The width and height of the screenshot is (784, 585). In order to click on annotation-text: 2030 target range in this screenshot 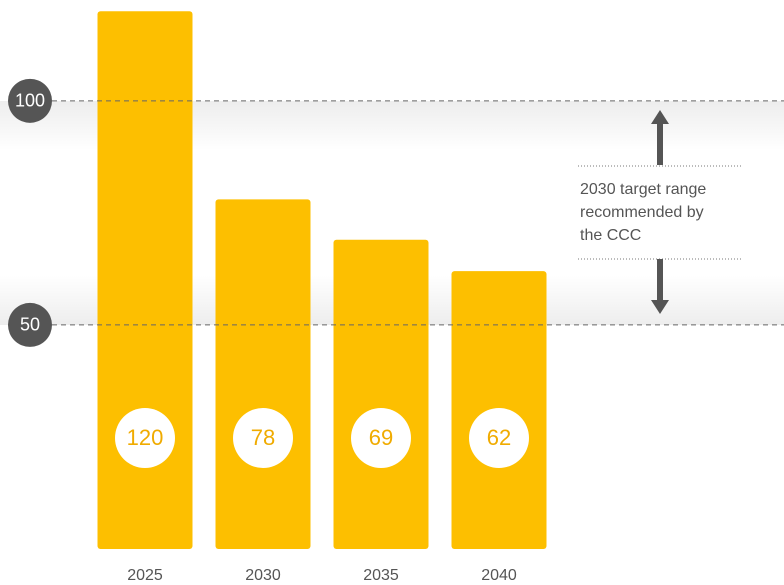, I will do `click(643, 189)`.